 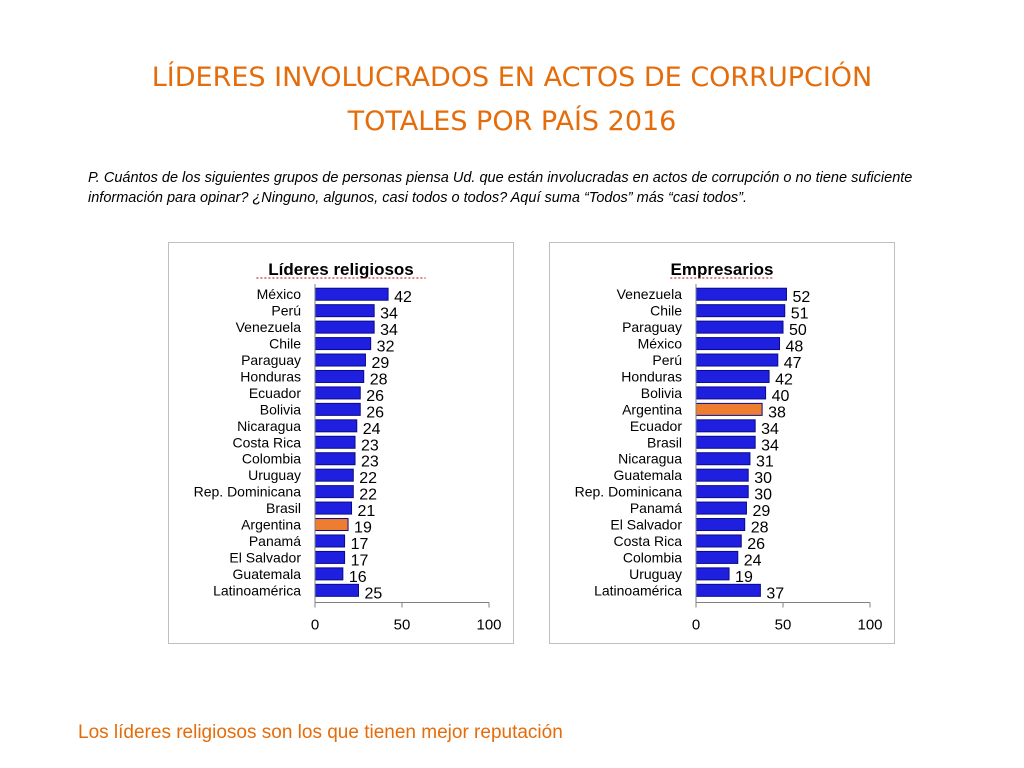 What do you see at coordinates (374, 593) in the screenshot?
I see `value-label-latinoamerica: 25` at bounding box center [374, 593].